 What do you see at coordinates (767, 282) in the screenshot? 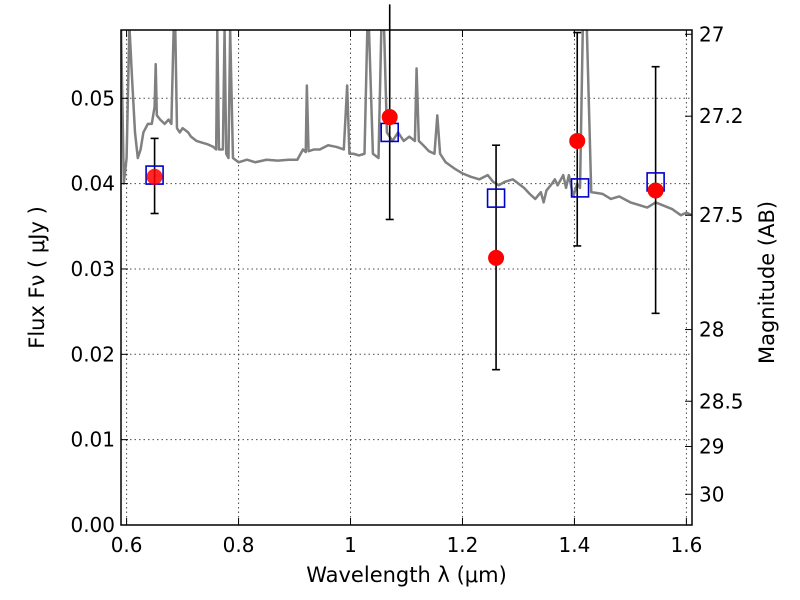
I see `y2-axis-label: Magnitude (AB)` at bounding box center [767, 282].